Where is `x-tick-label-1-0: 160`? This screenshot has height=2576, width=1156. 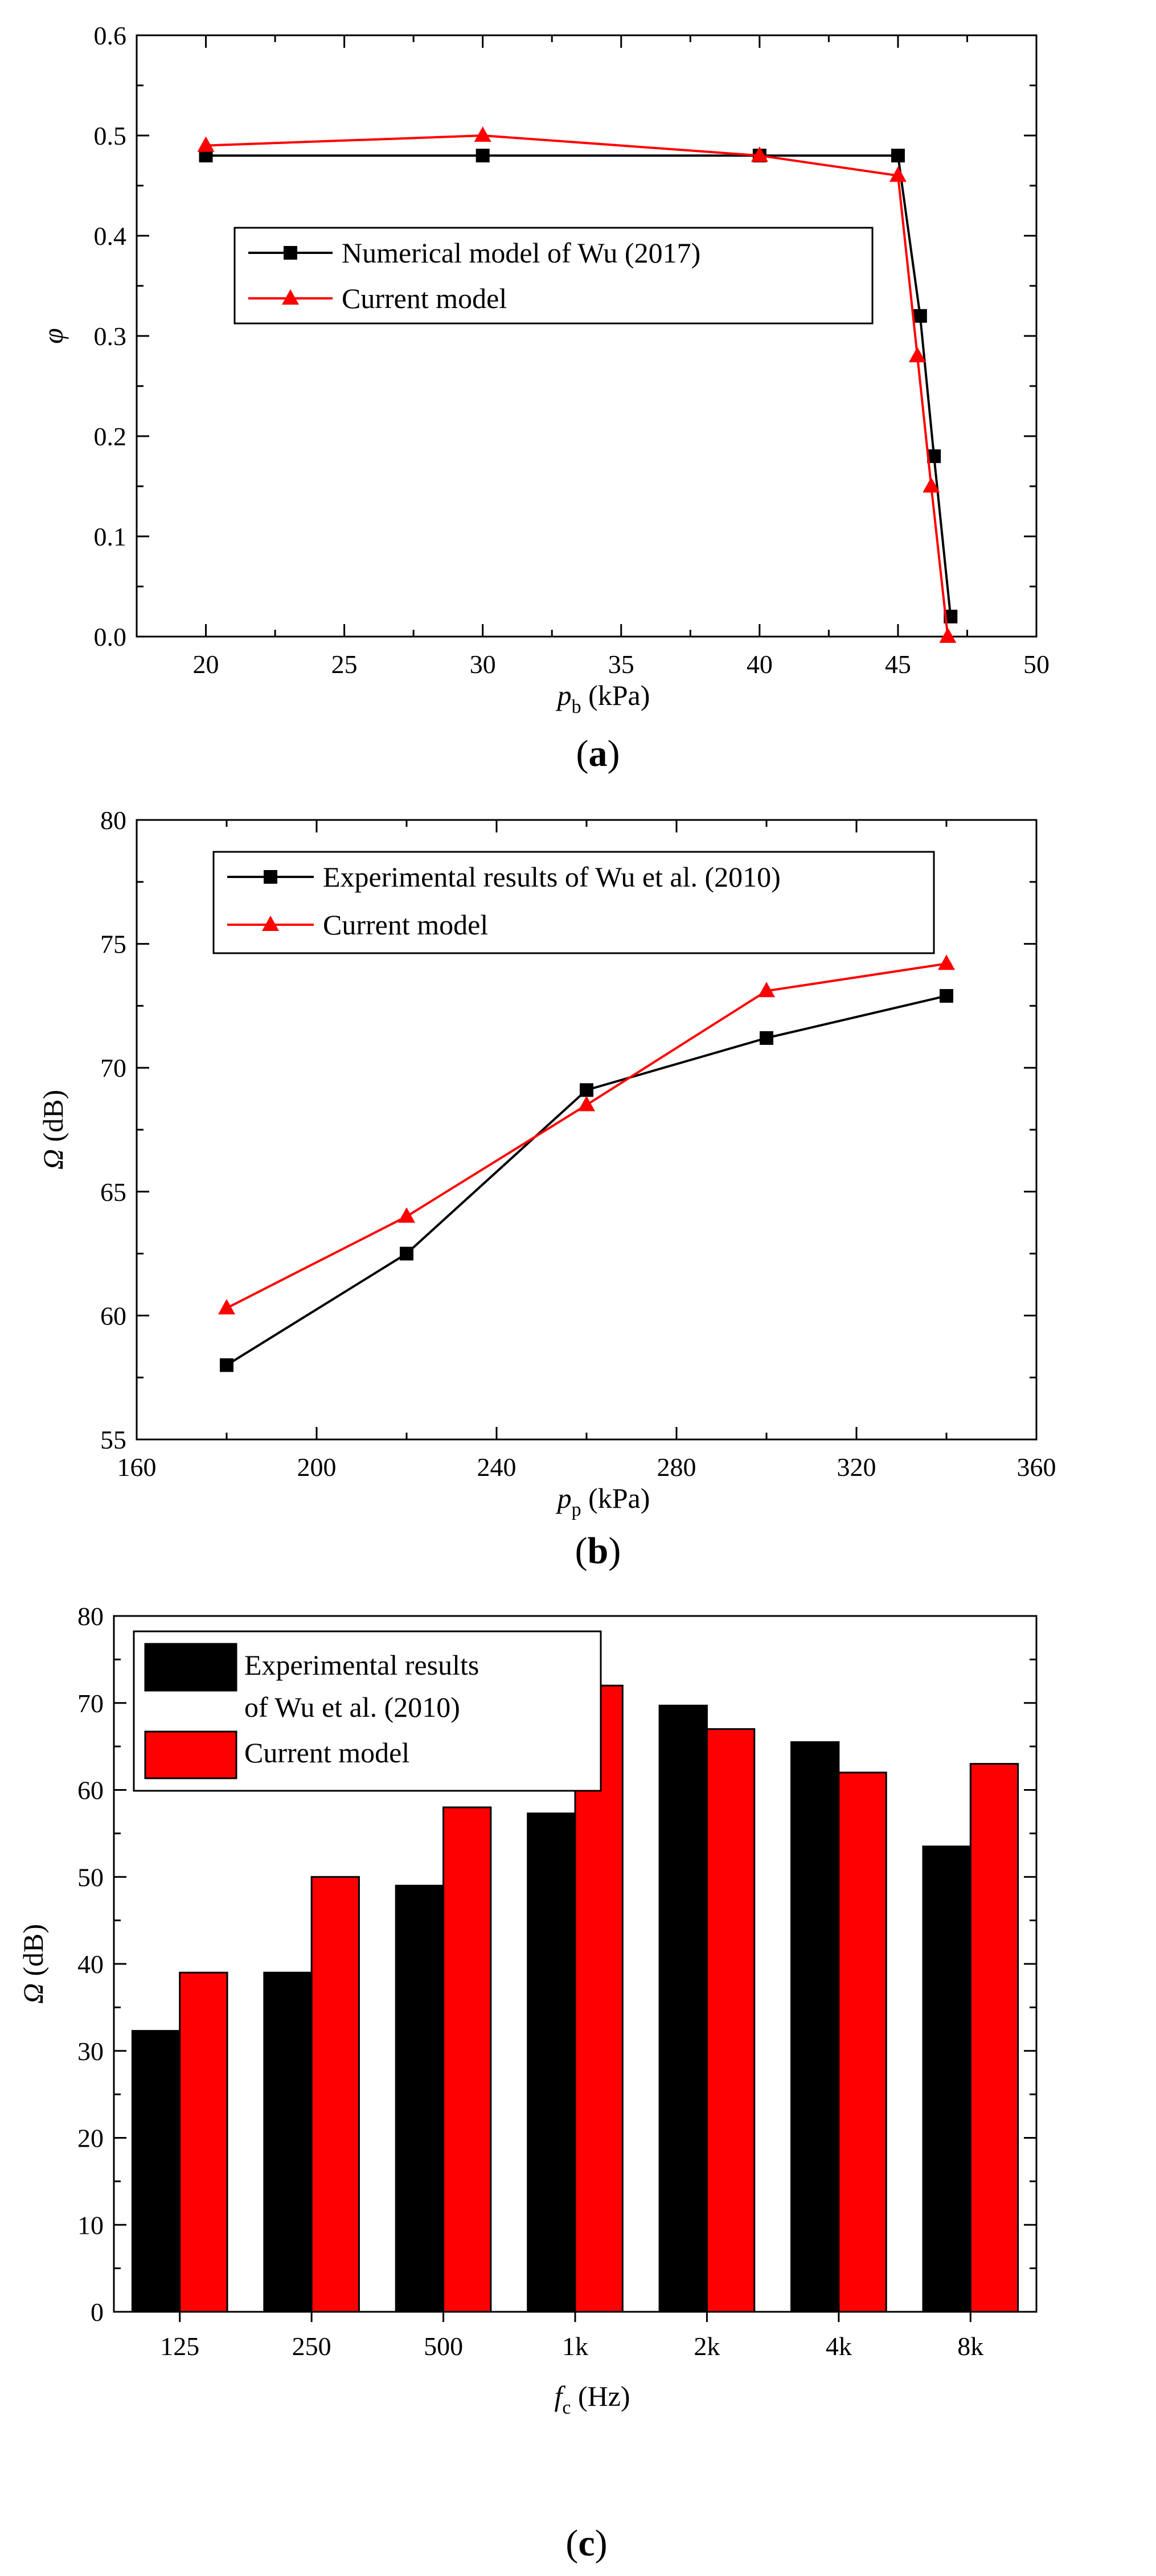 x-tick-label-1-0: 160 is located at coordinates (137, 1467).